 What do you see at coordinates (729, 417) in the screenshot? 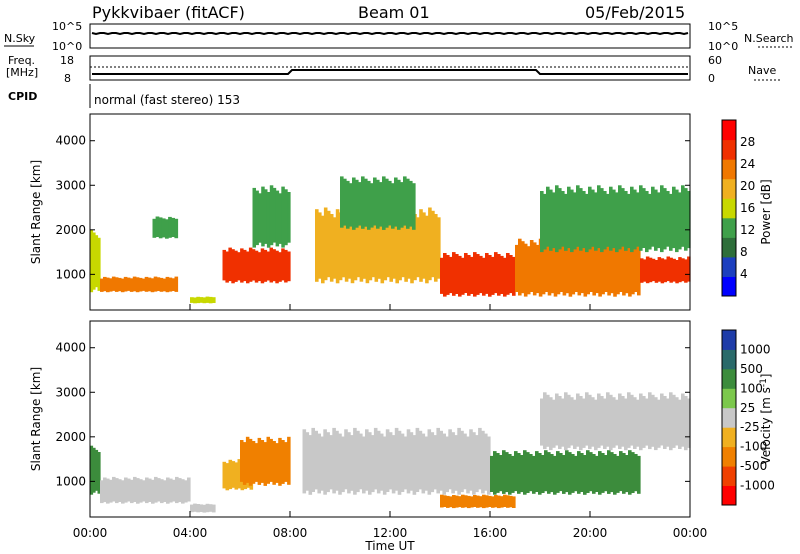
I see `colorbar-swatch` at bounding box center [729, 417].